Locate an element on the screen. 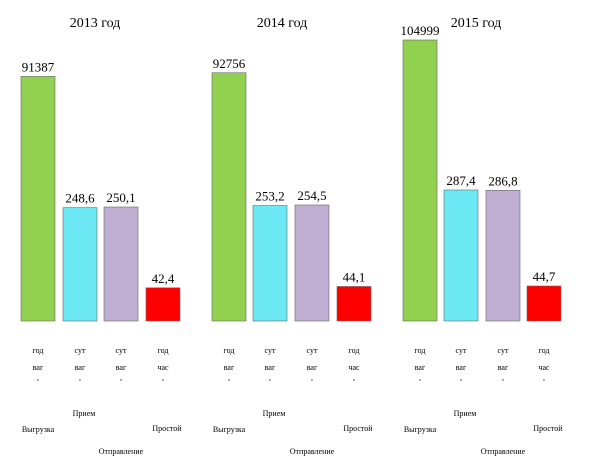  bar-value-label: 44,1 is located at coordinates (354, 276).